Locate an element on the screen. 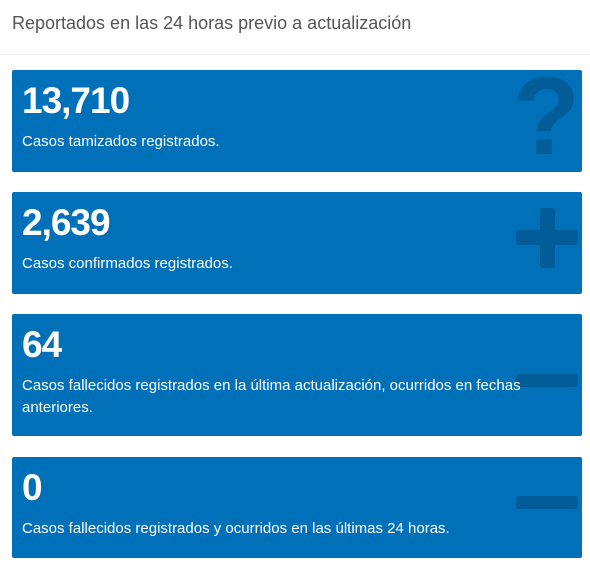 The height and width of the screenshot is (582, 590). card-number: 2,639 is located at coordinates (66, 222).